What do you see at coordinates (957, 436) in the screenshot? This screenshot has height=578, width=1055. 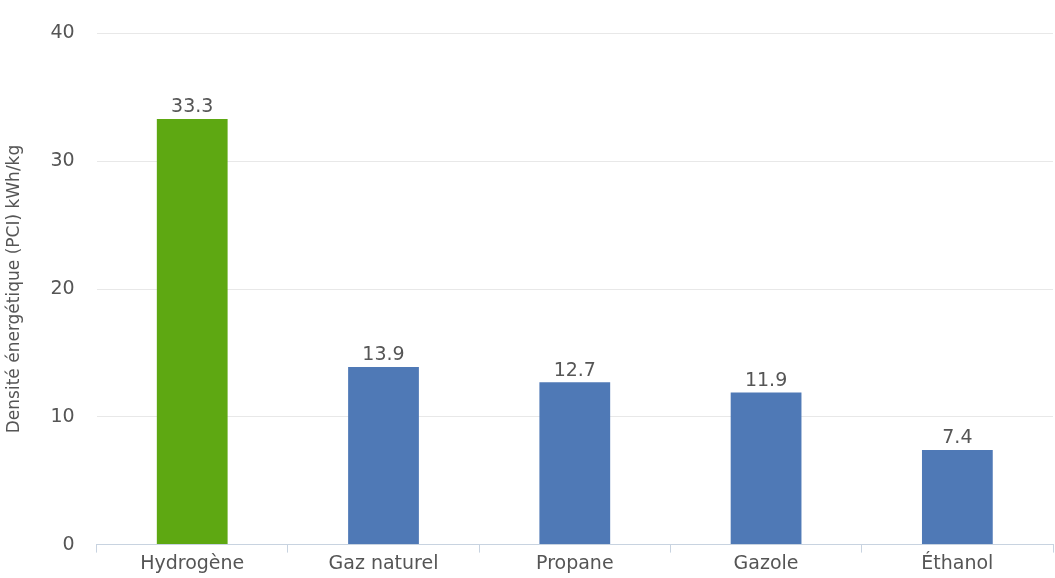 I see `data-label: 7.4` at bounding box center [957, 436].